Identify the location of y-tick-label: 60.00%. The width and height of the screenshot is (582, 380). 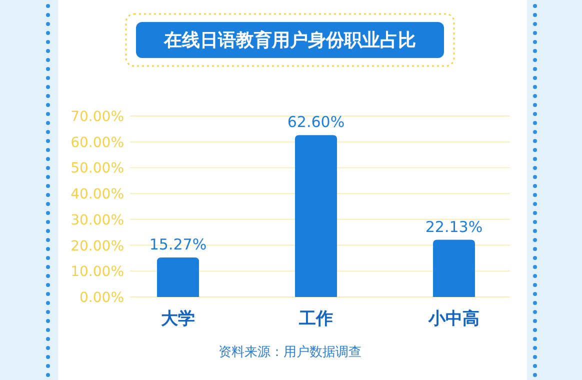
(97, 142).